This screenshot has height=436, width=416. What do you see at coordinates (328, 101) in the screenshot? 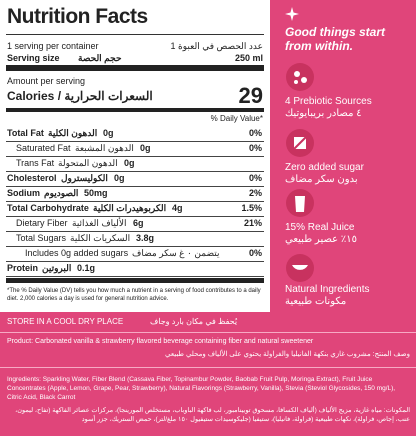
I see `feature: 4 Prebiotic Sources` at bounding box center [328, 101].